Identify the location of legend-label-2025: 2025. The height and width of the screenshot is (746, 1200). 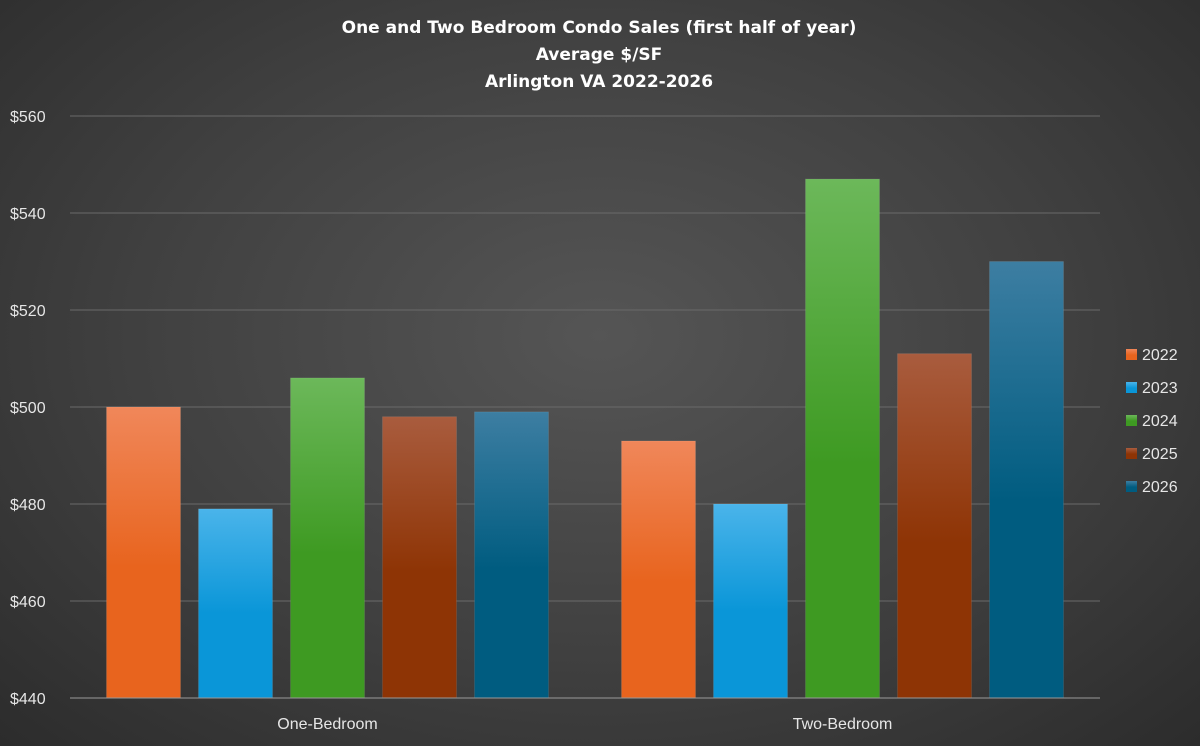
(1160, 454).